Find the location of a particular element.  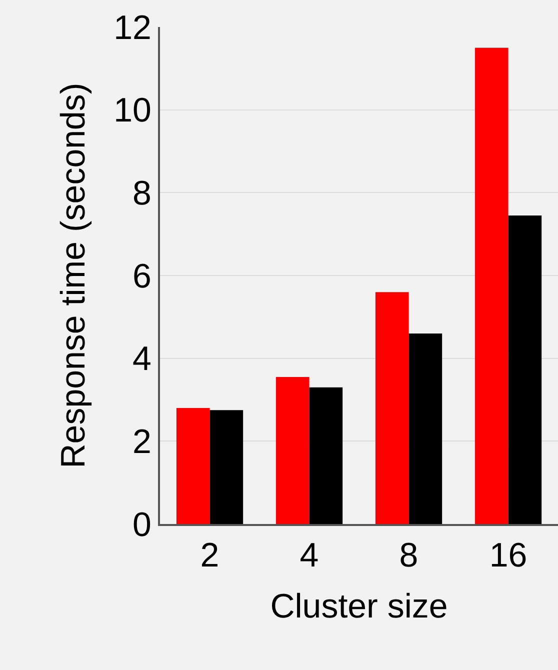

y-axis-title: Response time (seconds) is located at coordinates (73, 275).